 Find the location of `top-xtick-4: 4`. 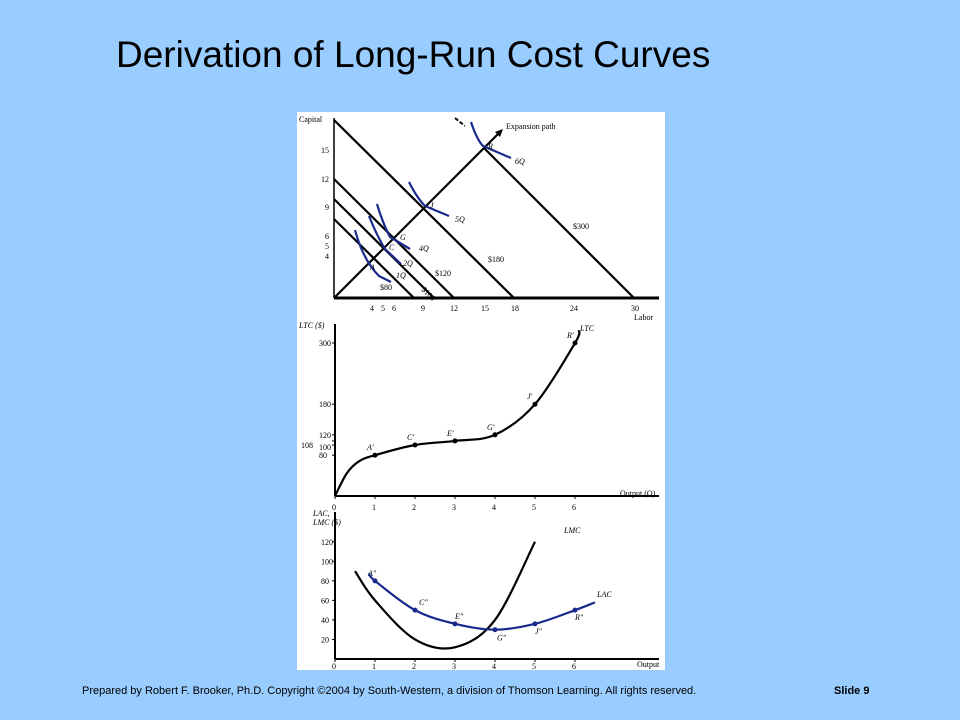

top-xtick-4: 4 is located at coordinates (372, 308).